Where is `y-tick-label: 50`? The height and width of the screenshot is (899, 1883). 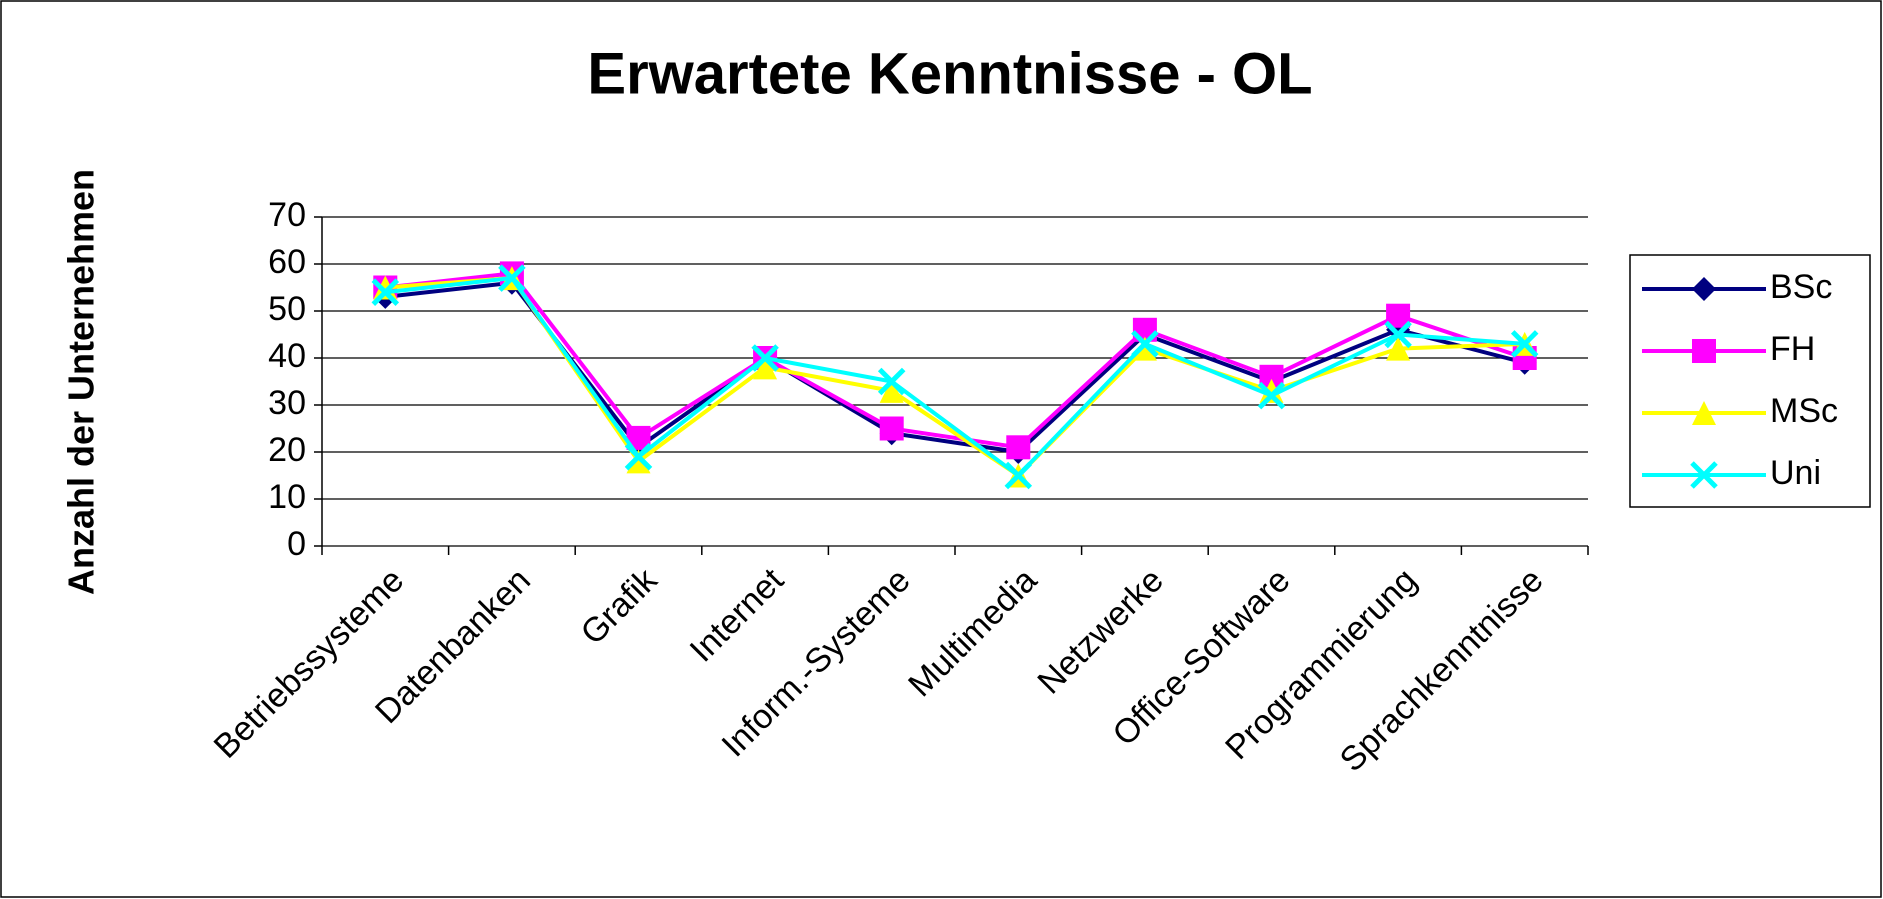
y-tick-label: 50 is located at coordinates (287, 309).